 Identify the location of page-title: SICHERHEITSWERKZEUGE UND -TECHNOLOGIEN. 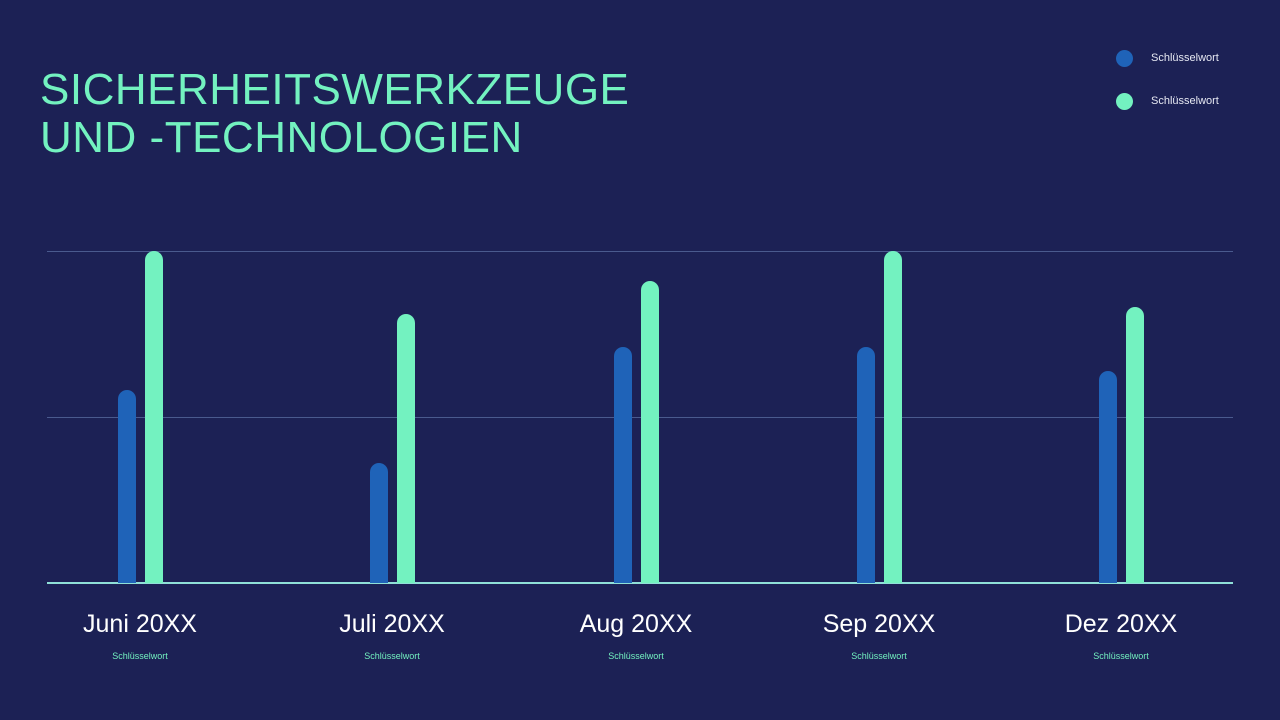
(334, 114).